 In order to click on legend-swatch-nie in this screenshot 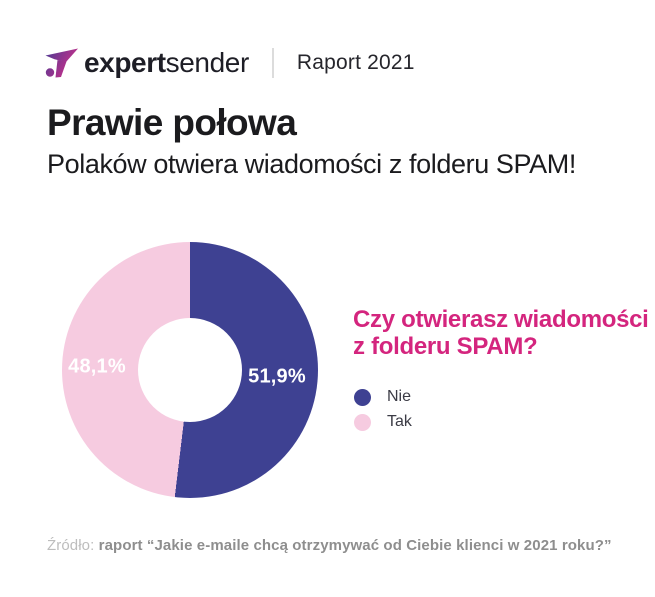, I will do `click(362, 397)`.